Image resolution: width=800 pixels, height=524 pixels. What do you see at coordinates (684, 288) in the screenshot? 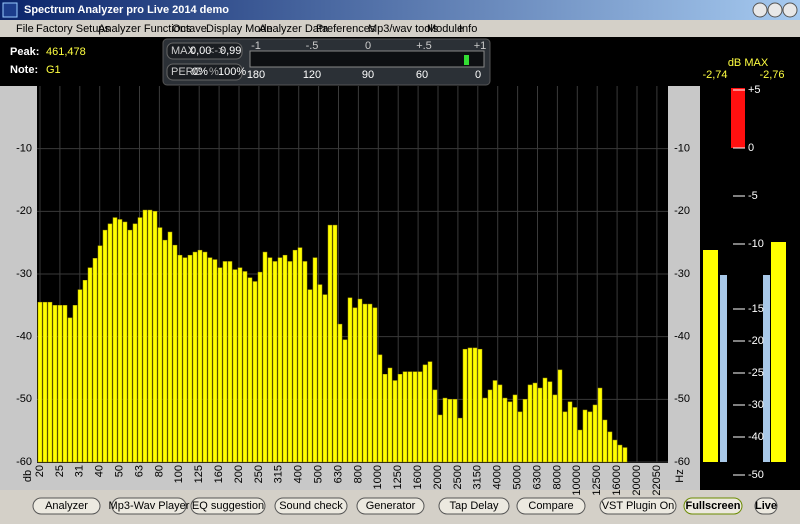
I see `right-axis-panel` at bounding box center [684, 288].